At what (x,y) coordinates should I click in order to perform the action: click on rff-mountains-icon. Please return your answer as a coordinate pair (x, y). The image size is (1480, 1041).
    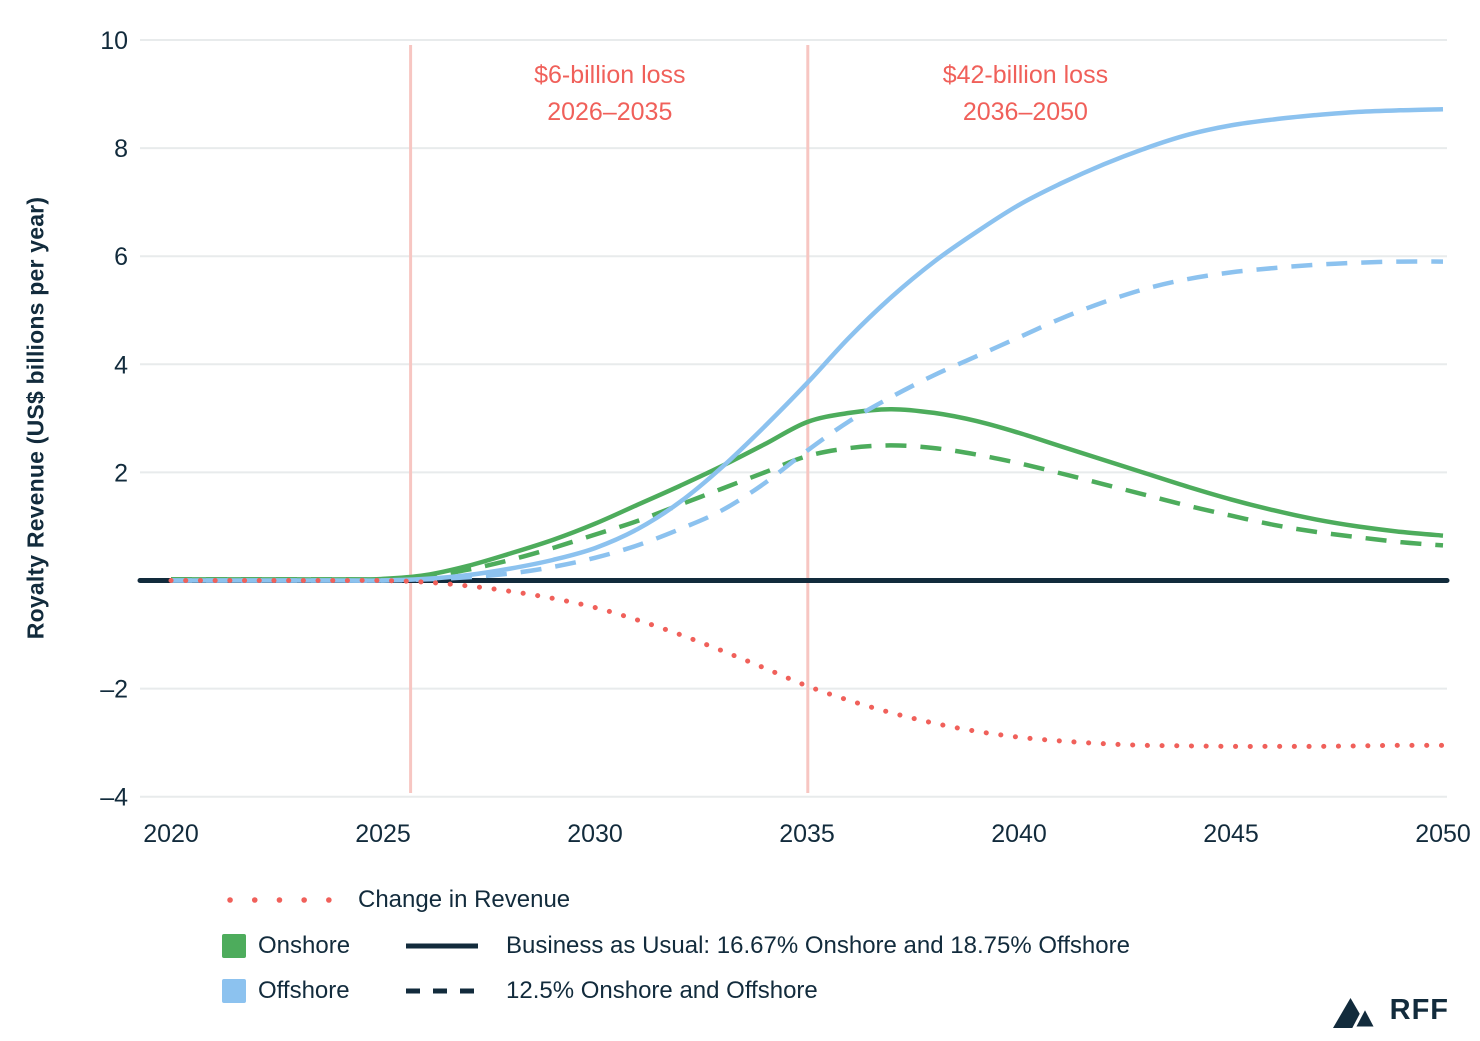
    Looking at the image, I should click on (1355, 1013).